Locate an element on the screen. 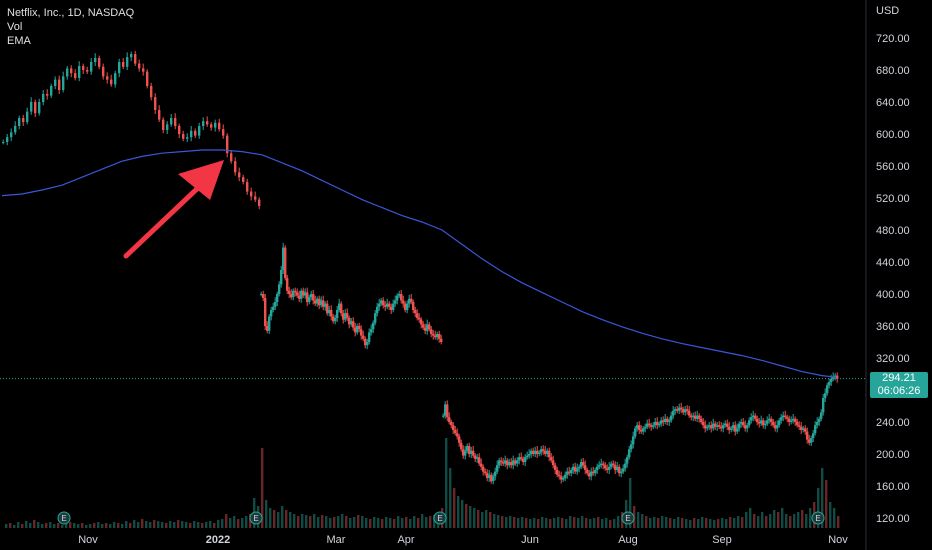 The image size is (932, 550). y-tick-label: 200.00 is located at coordinates (893, 455).